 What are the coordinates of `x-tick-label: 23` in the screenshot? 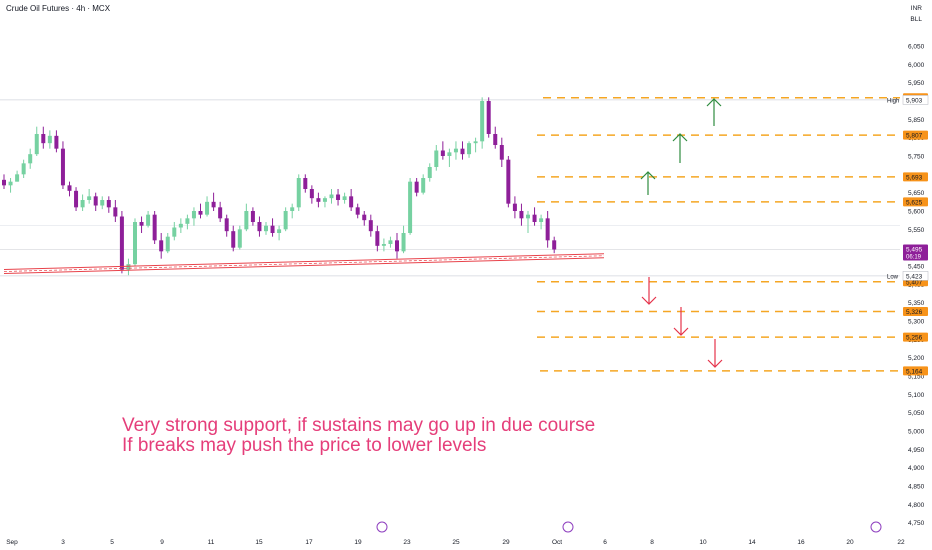 It's located at (407, 542).